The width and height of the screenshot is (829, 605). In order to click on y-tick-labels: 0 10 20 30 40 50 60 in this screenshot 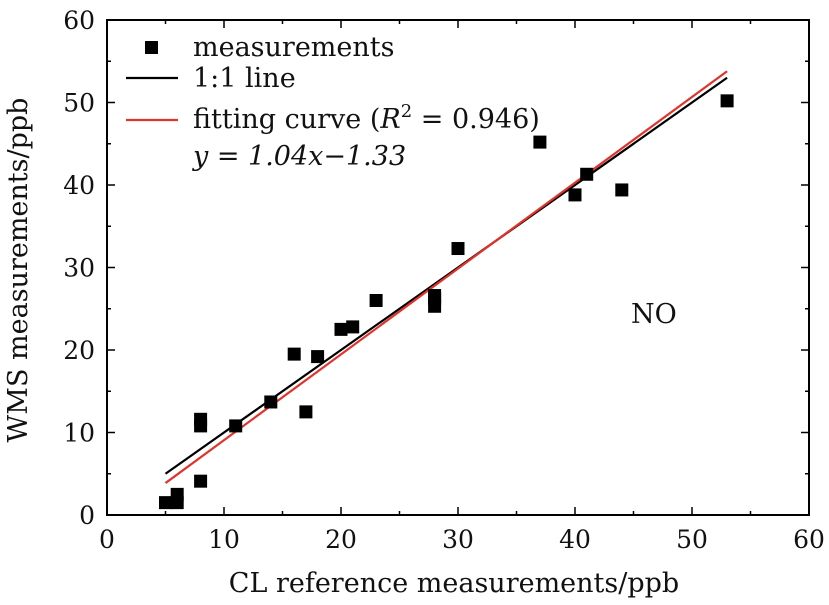, I will do `click(79, 268)`.